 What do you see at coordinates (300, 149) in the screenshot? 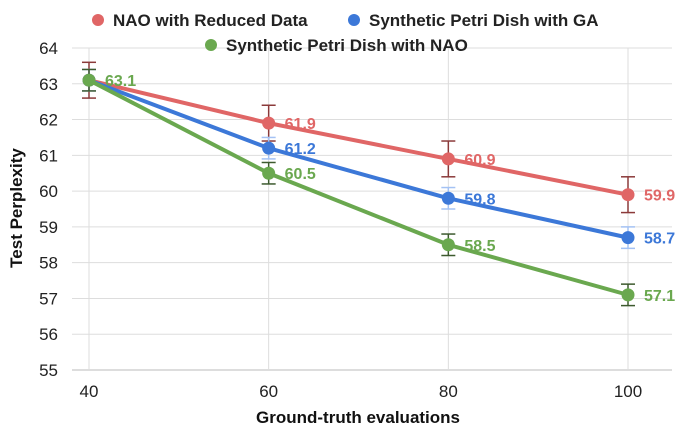
I see `data-label: 61.2` at bounding box center [300, 149].